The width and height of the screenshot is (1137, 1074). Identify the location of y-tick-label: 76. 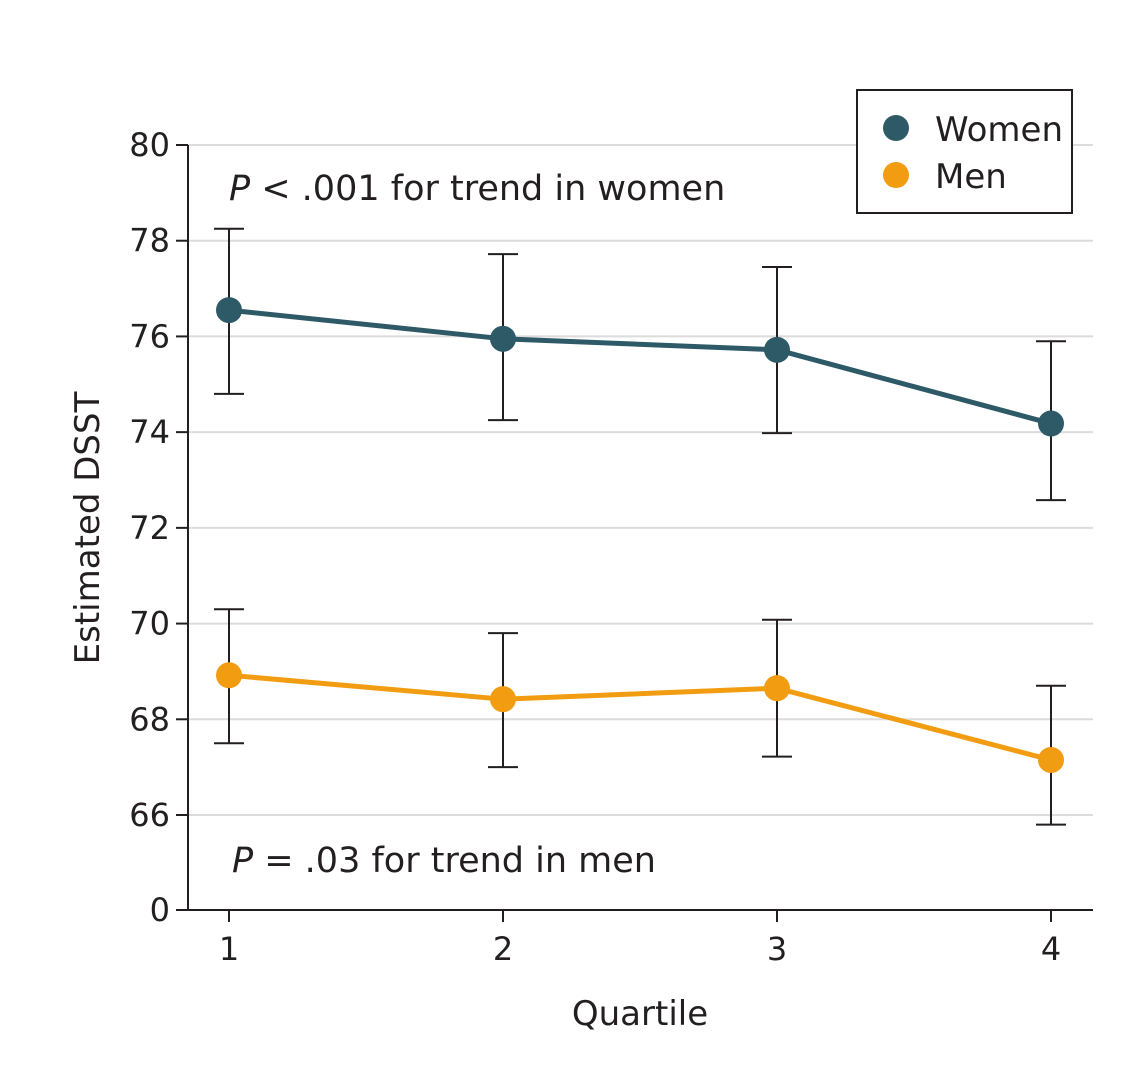
(149, 336).